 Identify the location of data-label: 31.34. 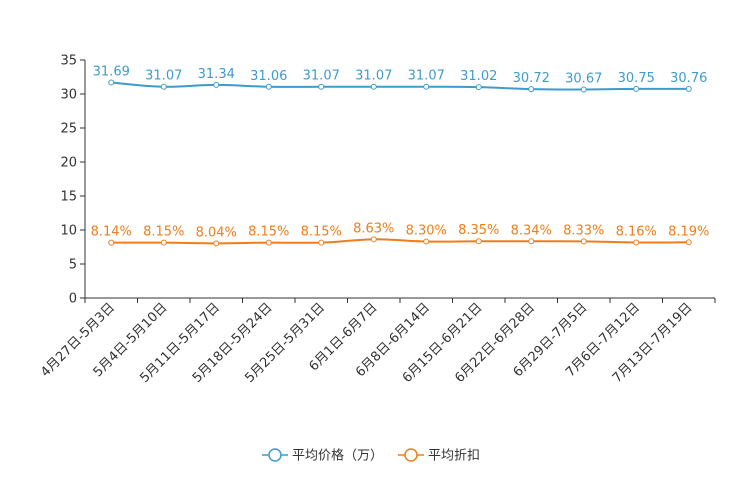
(216, 74).